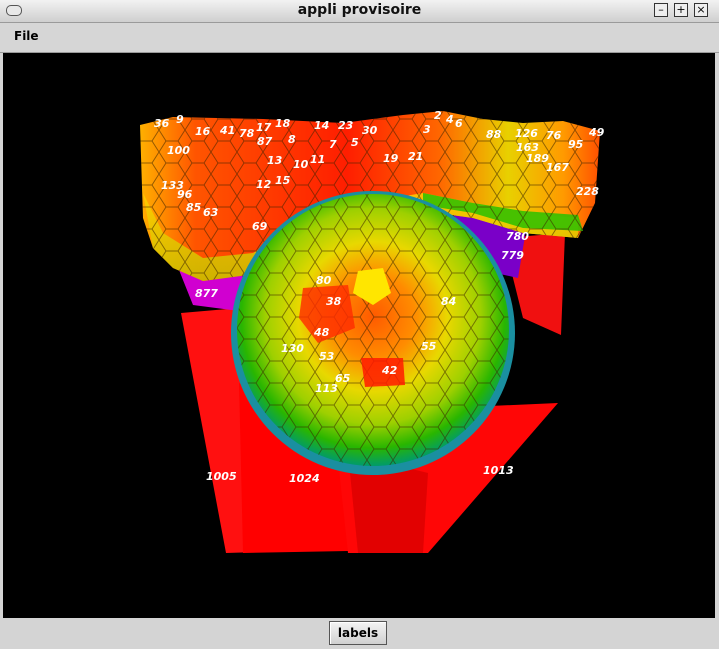  What do you see at coordinates (429, 346) in the screenshot?
I see `cell-label: 55` at bounding box center [429, 346].